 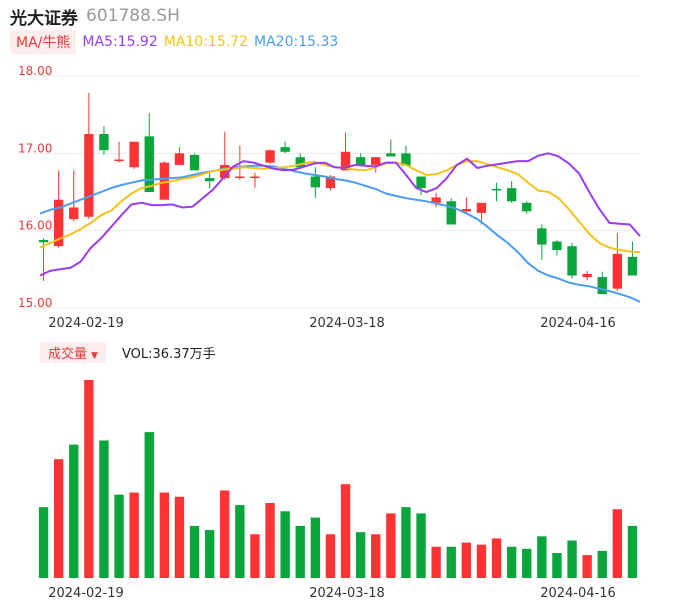 I want to click on volume-tag-label: 成交量, so click(x=68, y=354).